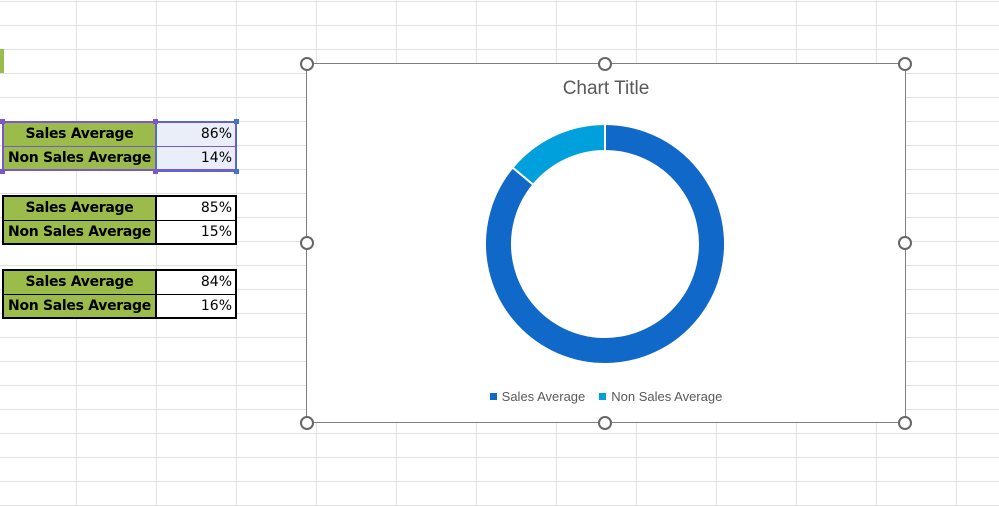 The height and width of the screenshot is (506, 999). I want to click on legend-entry: Sales Average, so click(537, 396).